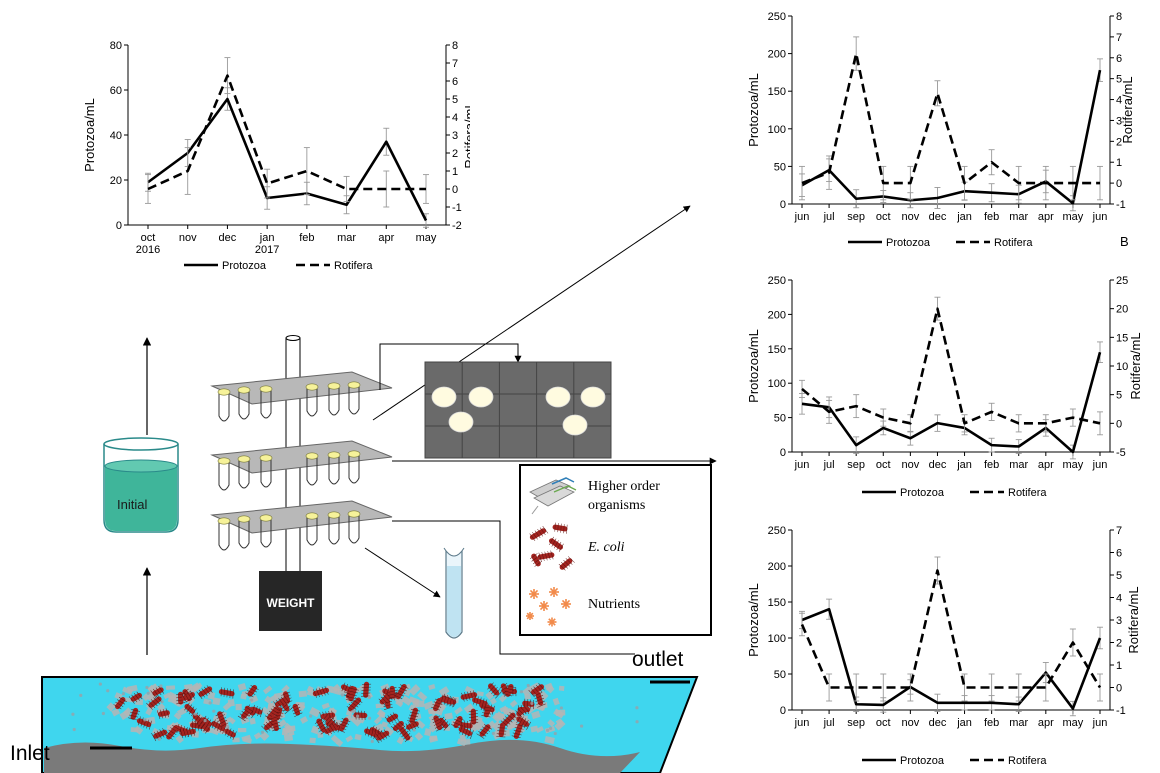 The image size is (1160, 773). What do you see at coordinates (244, 475) in the screenshot?
I see `plate-loop` at bounding box center [244, 475].